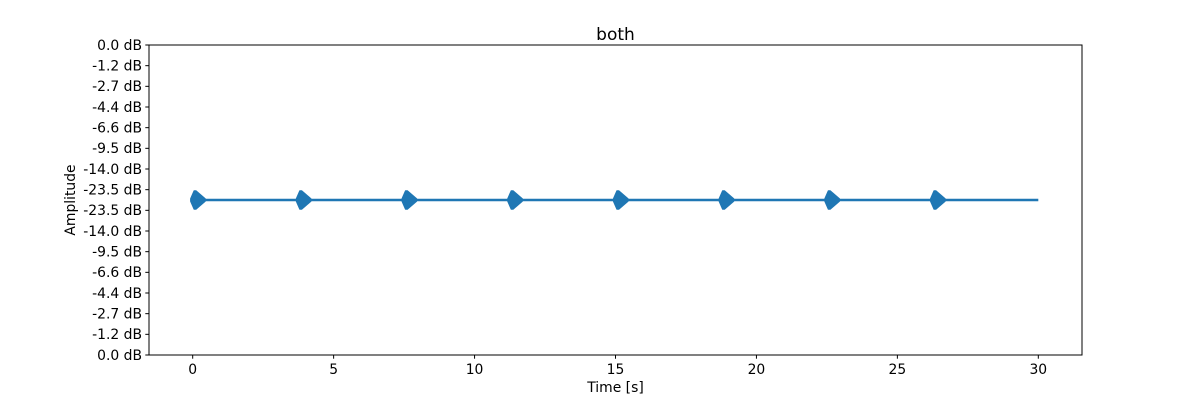 This screenshot has width=1200, height=400. I want to click on x-tick-label: 25, so click(898, 370).